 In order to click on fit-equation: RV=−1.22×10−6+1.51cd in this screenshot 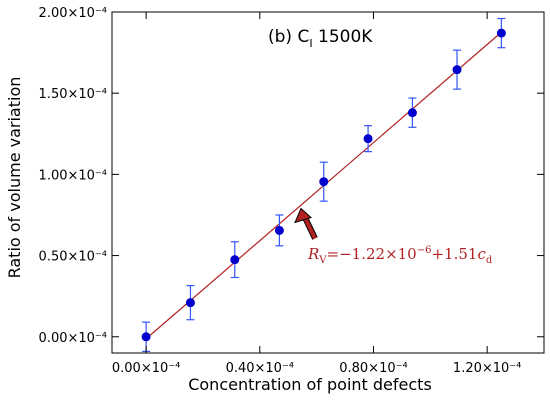, I will do `click(400, 255)`.